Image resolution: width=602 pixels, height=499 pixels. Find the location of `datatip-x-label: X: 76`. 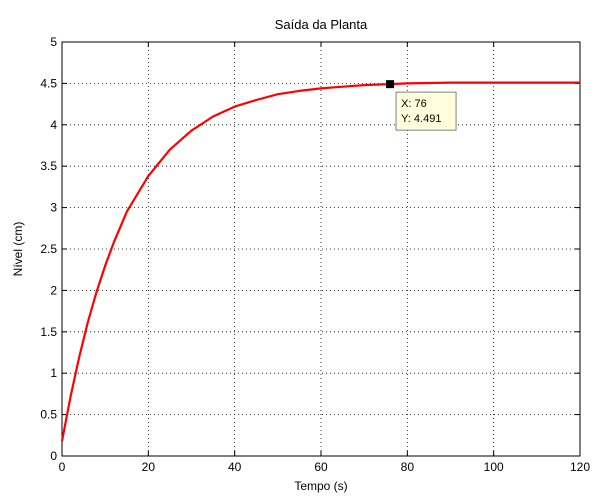

datatip-x-label: X: 76 is located at coordinates (414, 104).